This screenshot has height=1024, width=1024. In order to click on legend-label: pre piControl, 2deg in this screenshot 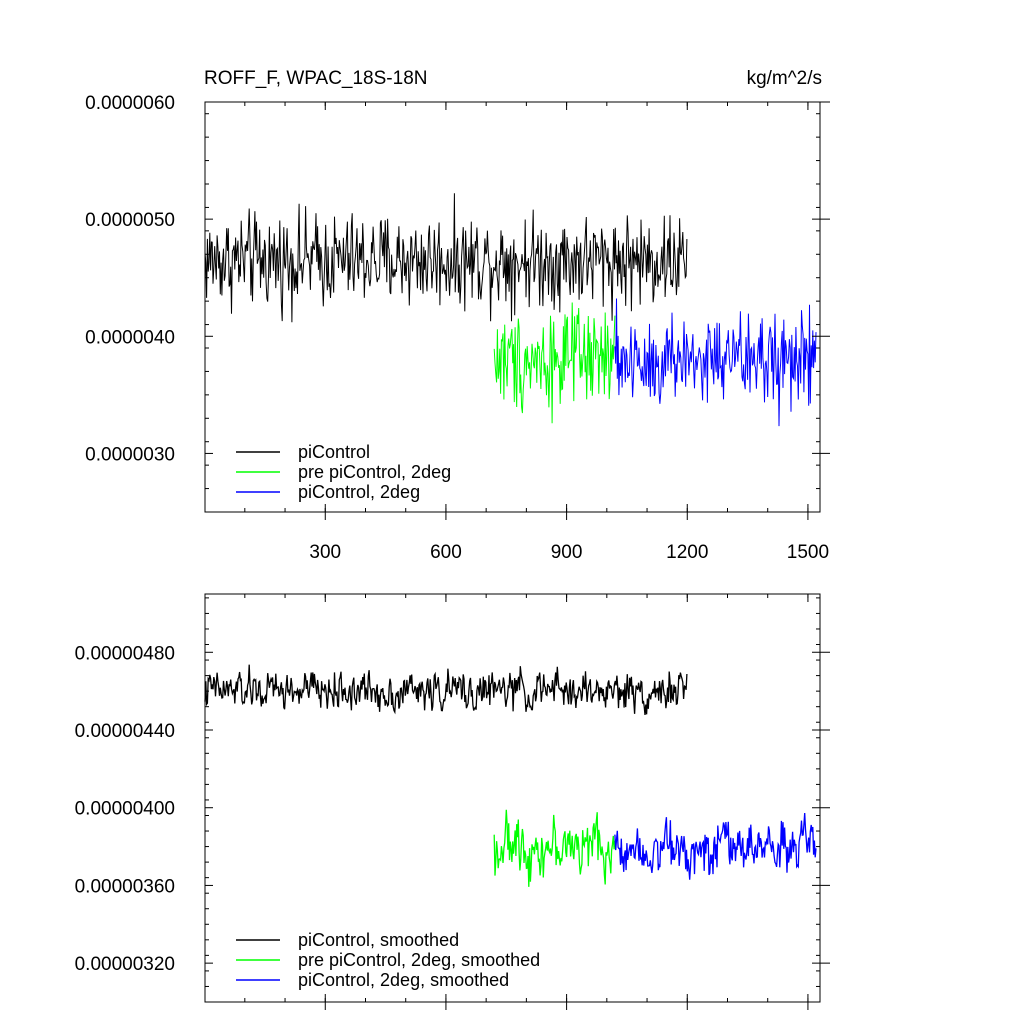, I will do `click(374, 472)`.